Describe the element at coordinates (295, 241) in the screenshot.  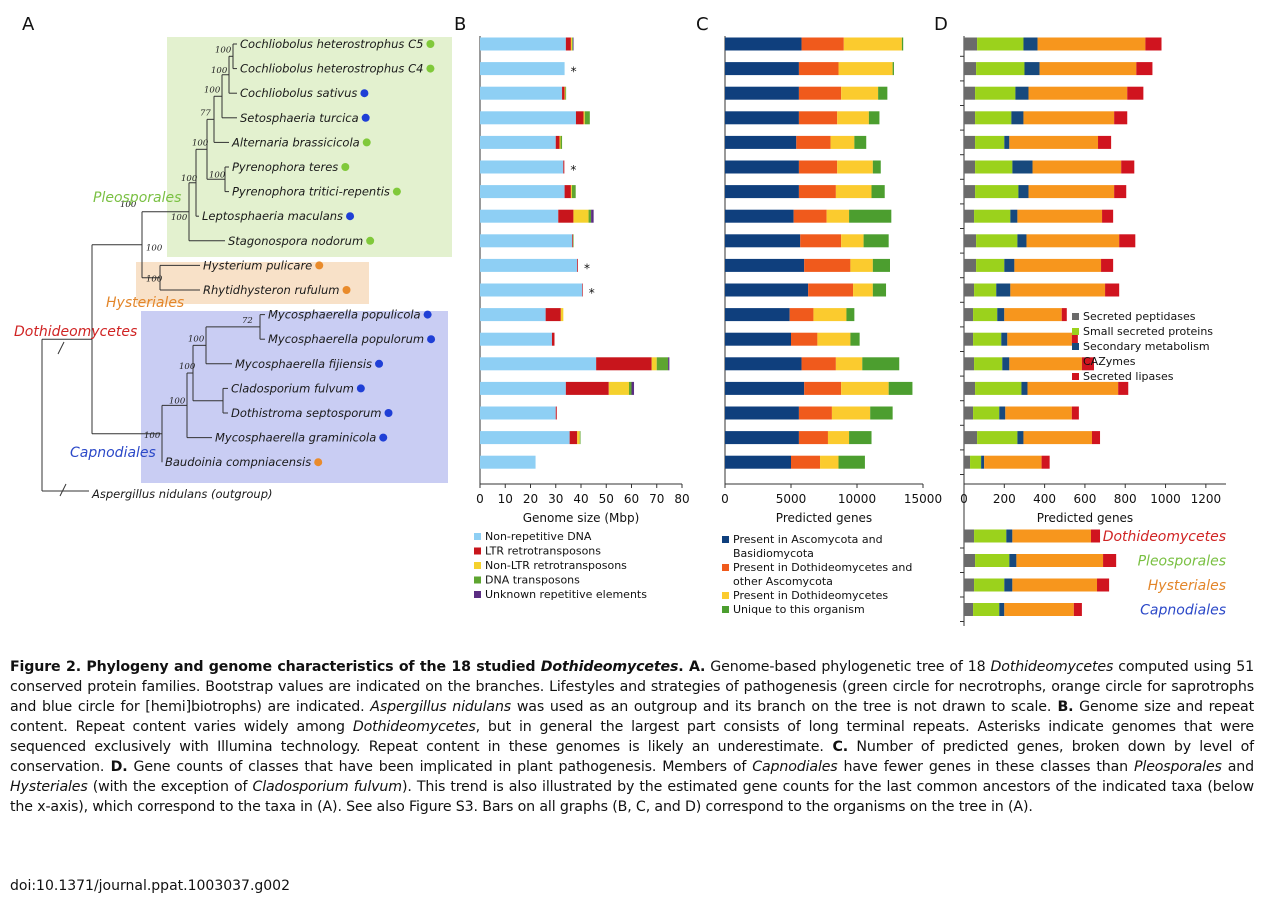
I see `species-label: Stagonospora nodorum` at that location.